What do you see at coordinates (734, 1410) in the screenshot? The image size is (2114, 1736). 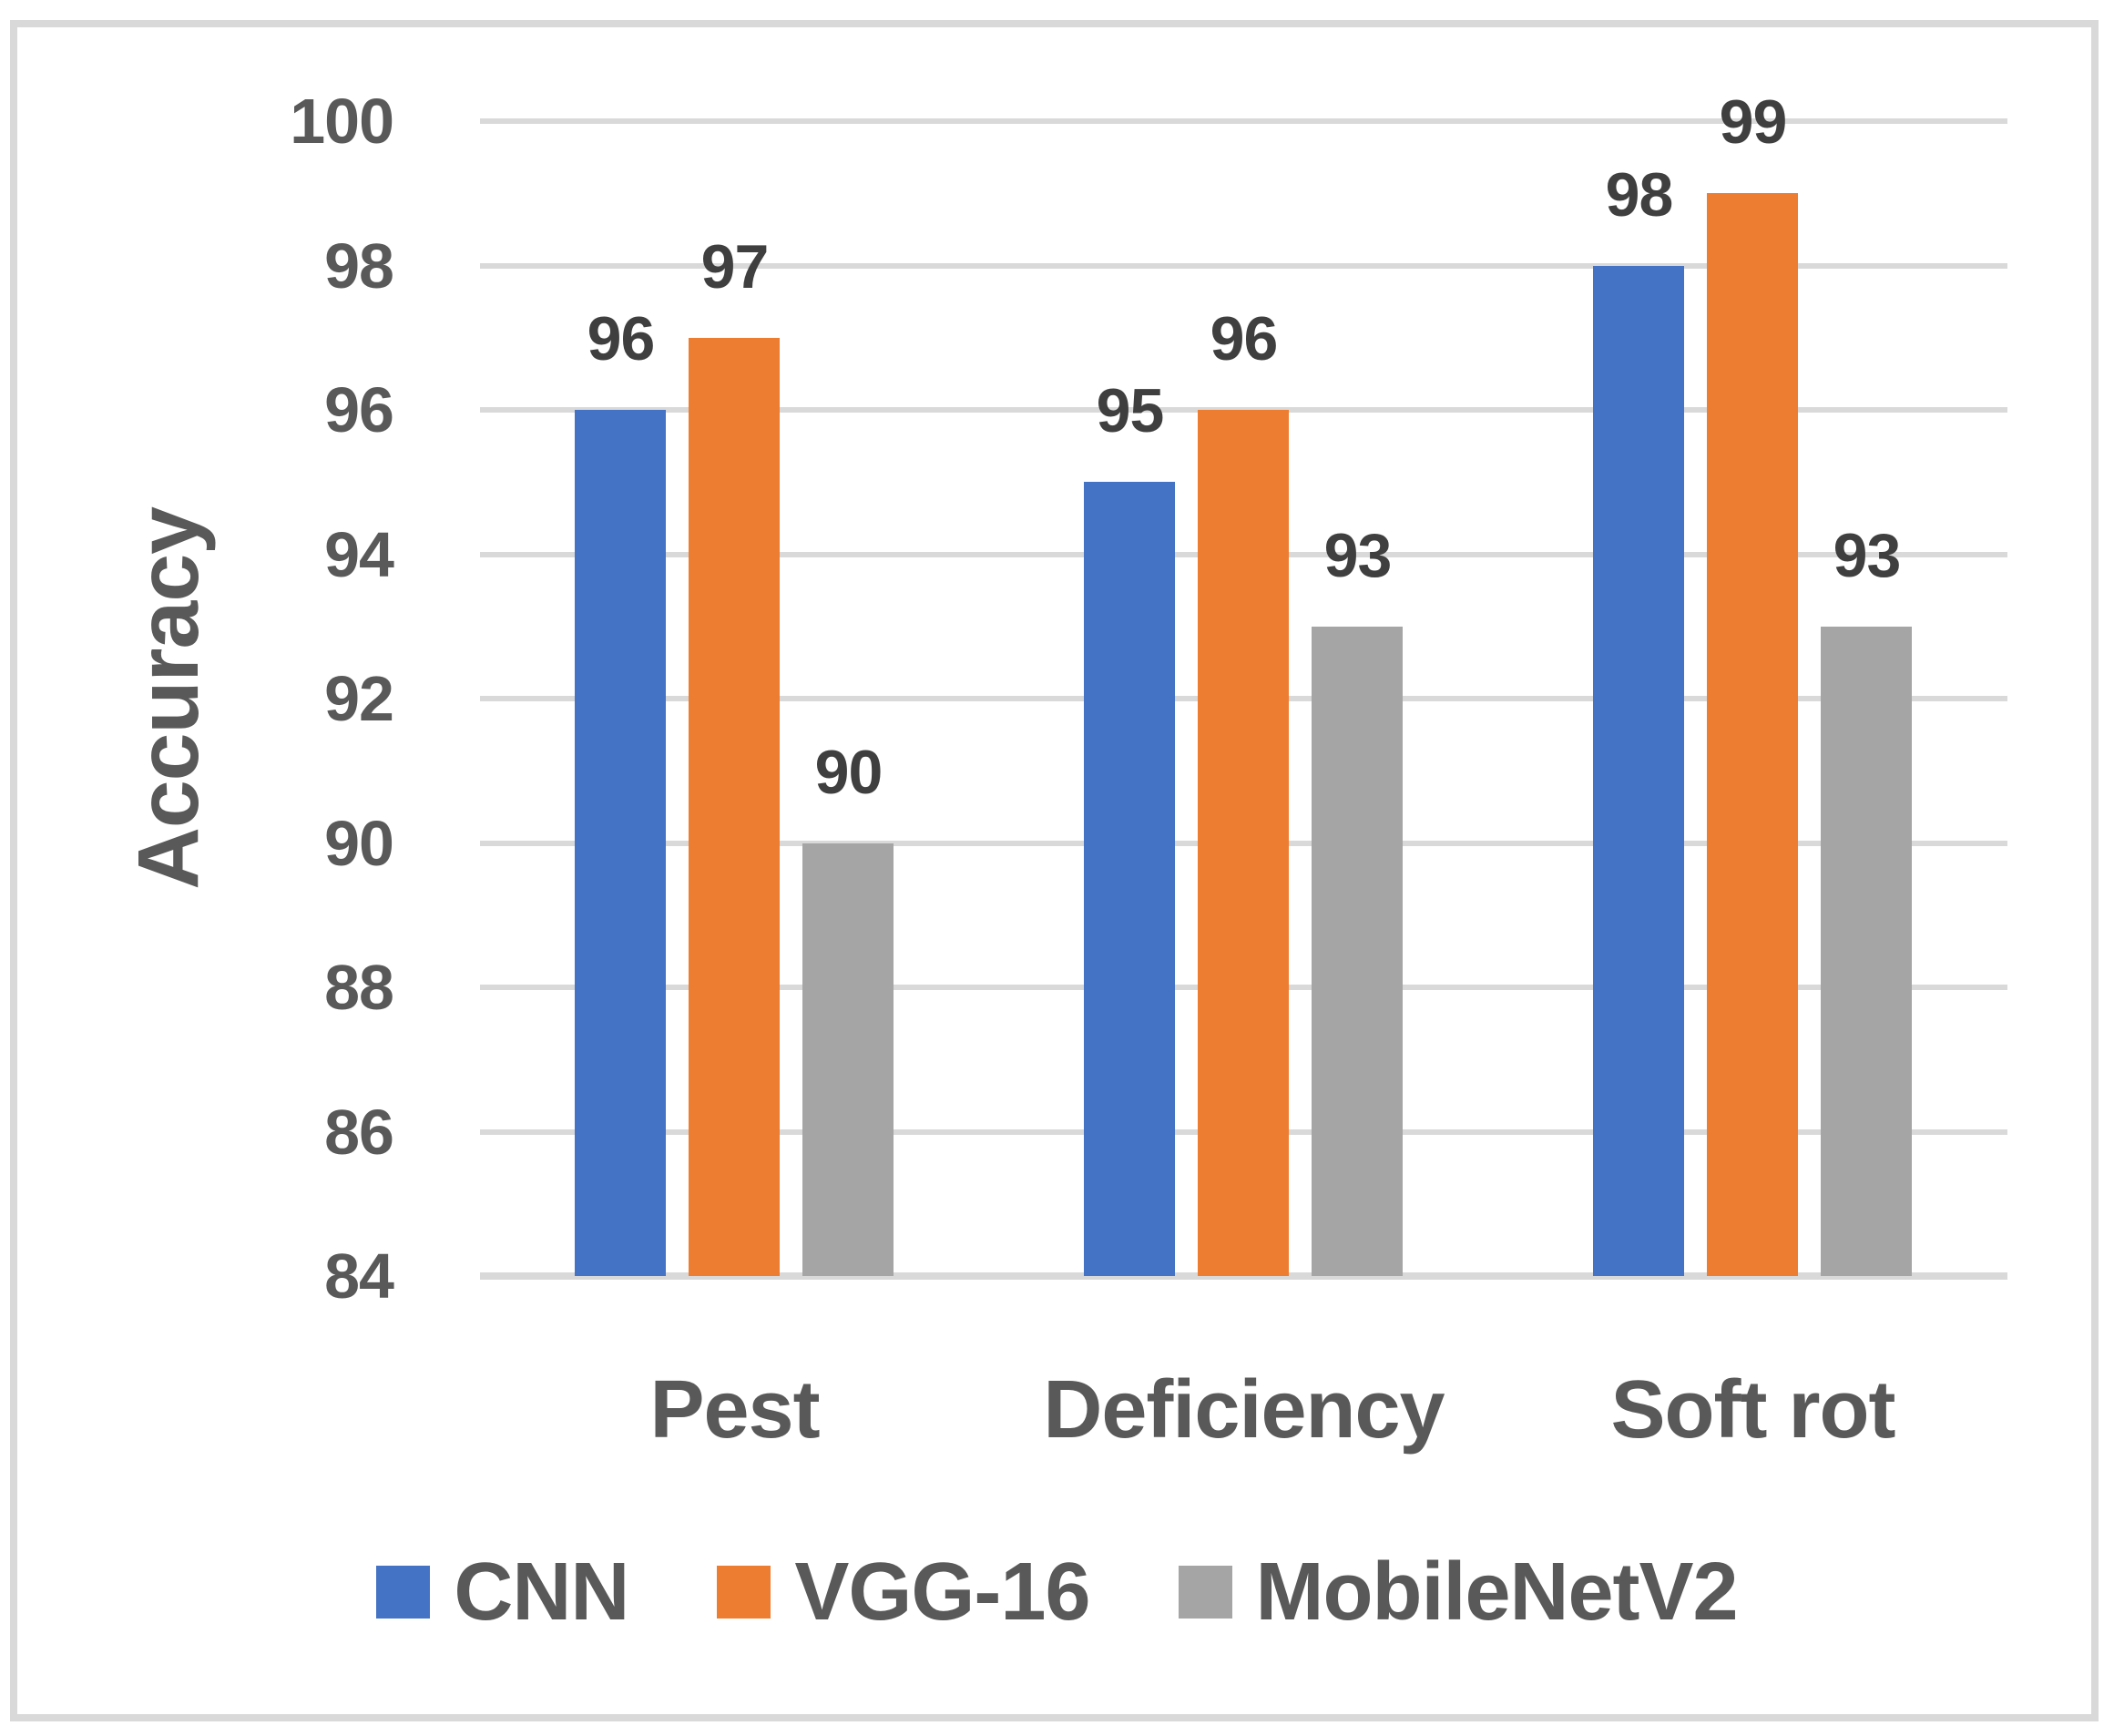 I see `category-label: Pest` at bounding box center [734, 1410].